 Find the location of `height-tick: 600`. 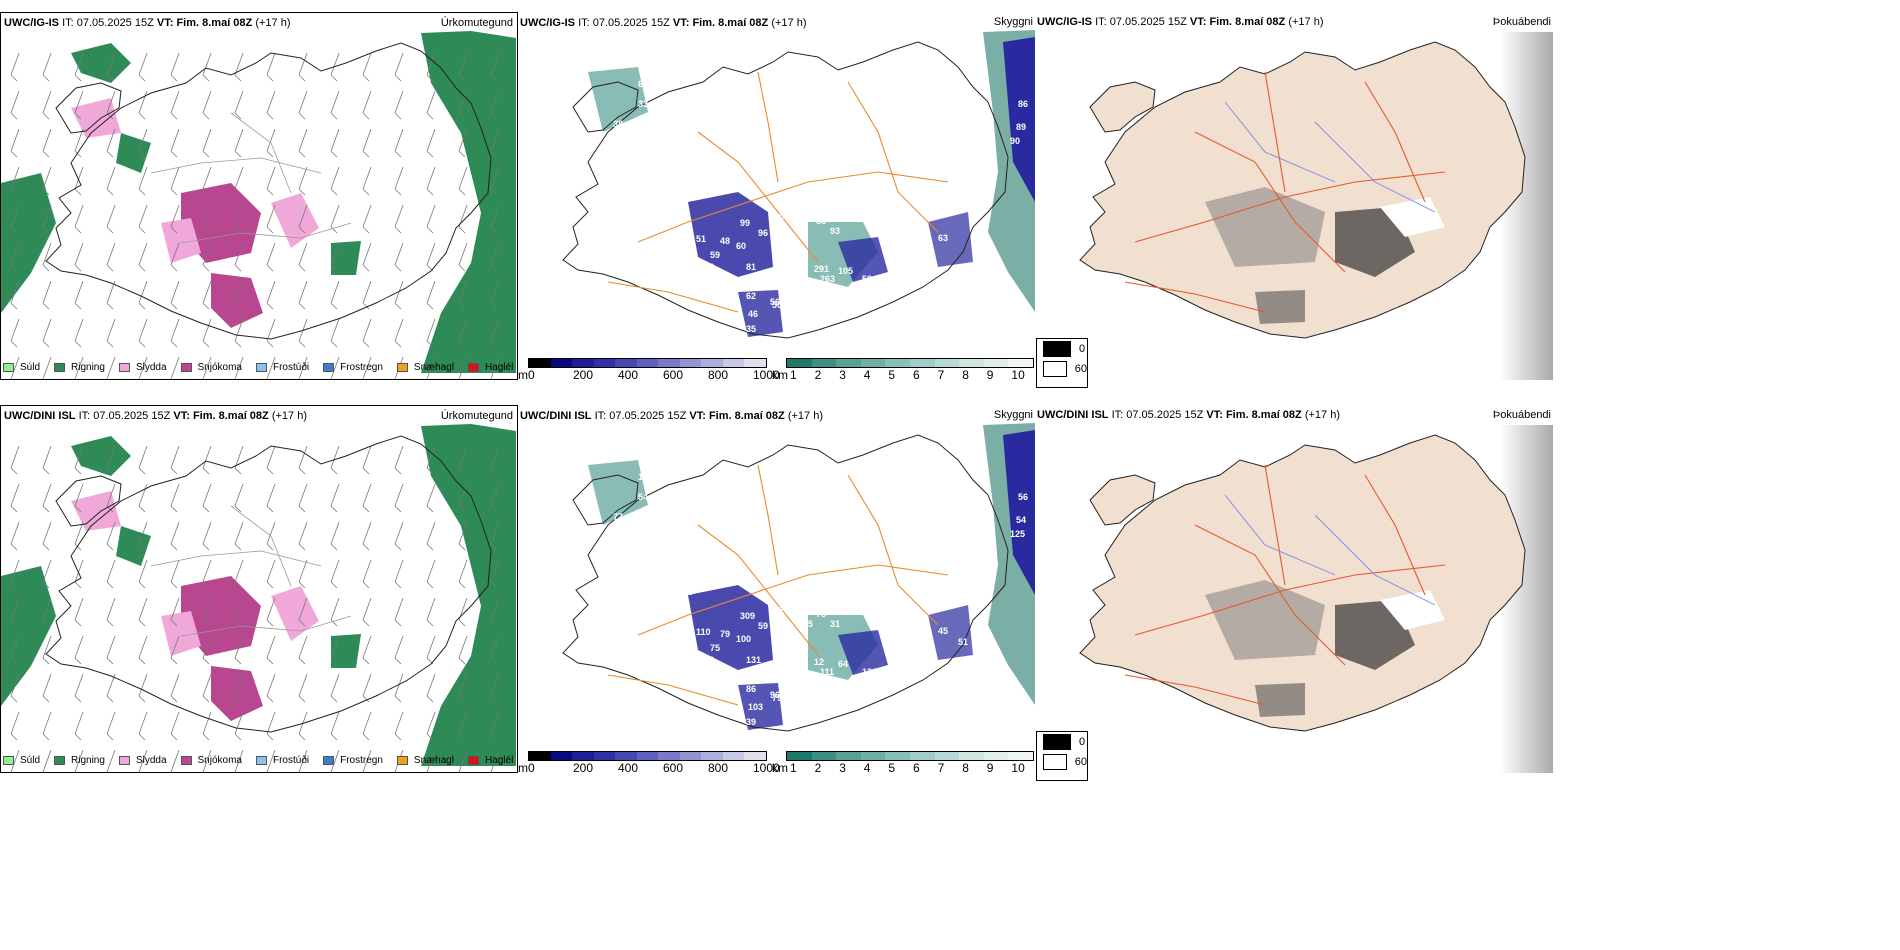

height-tick: 600 is located at coordinates (673, 375).